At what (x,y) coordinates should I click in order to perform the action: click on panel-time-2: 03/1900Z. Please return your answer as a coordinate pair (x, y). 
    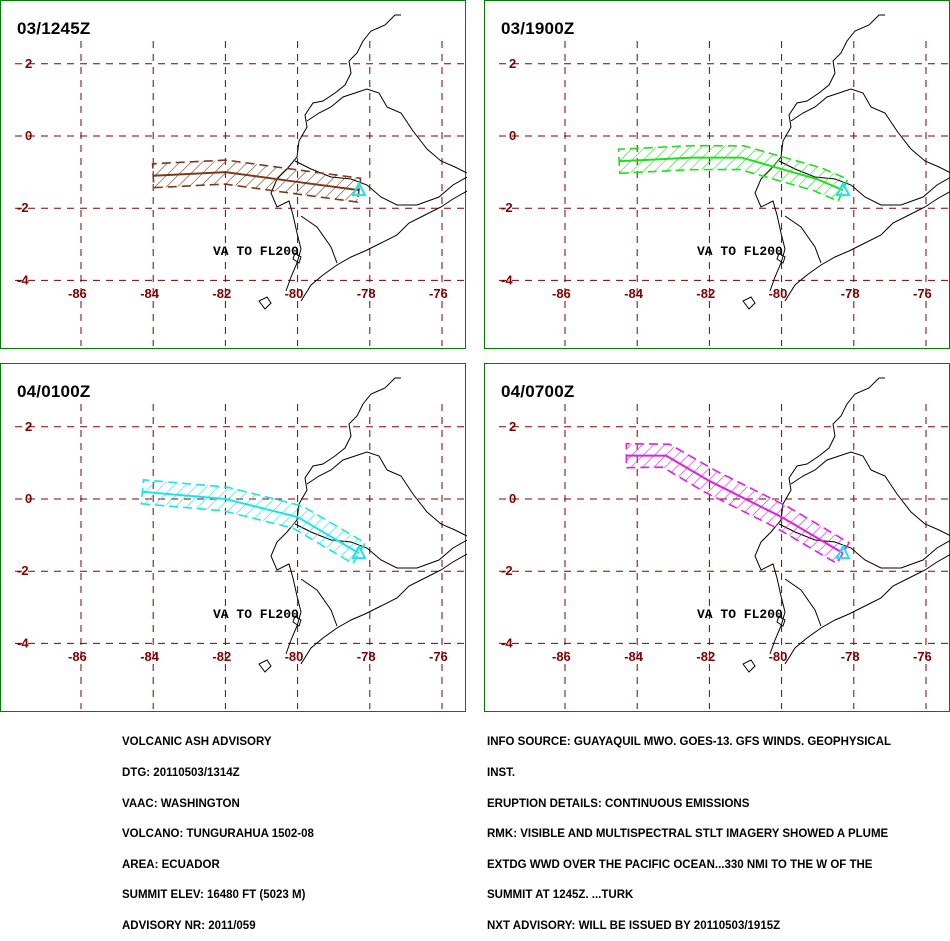
    Looking at the image, I should click on (538, 28).